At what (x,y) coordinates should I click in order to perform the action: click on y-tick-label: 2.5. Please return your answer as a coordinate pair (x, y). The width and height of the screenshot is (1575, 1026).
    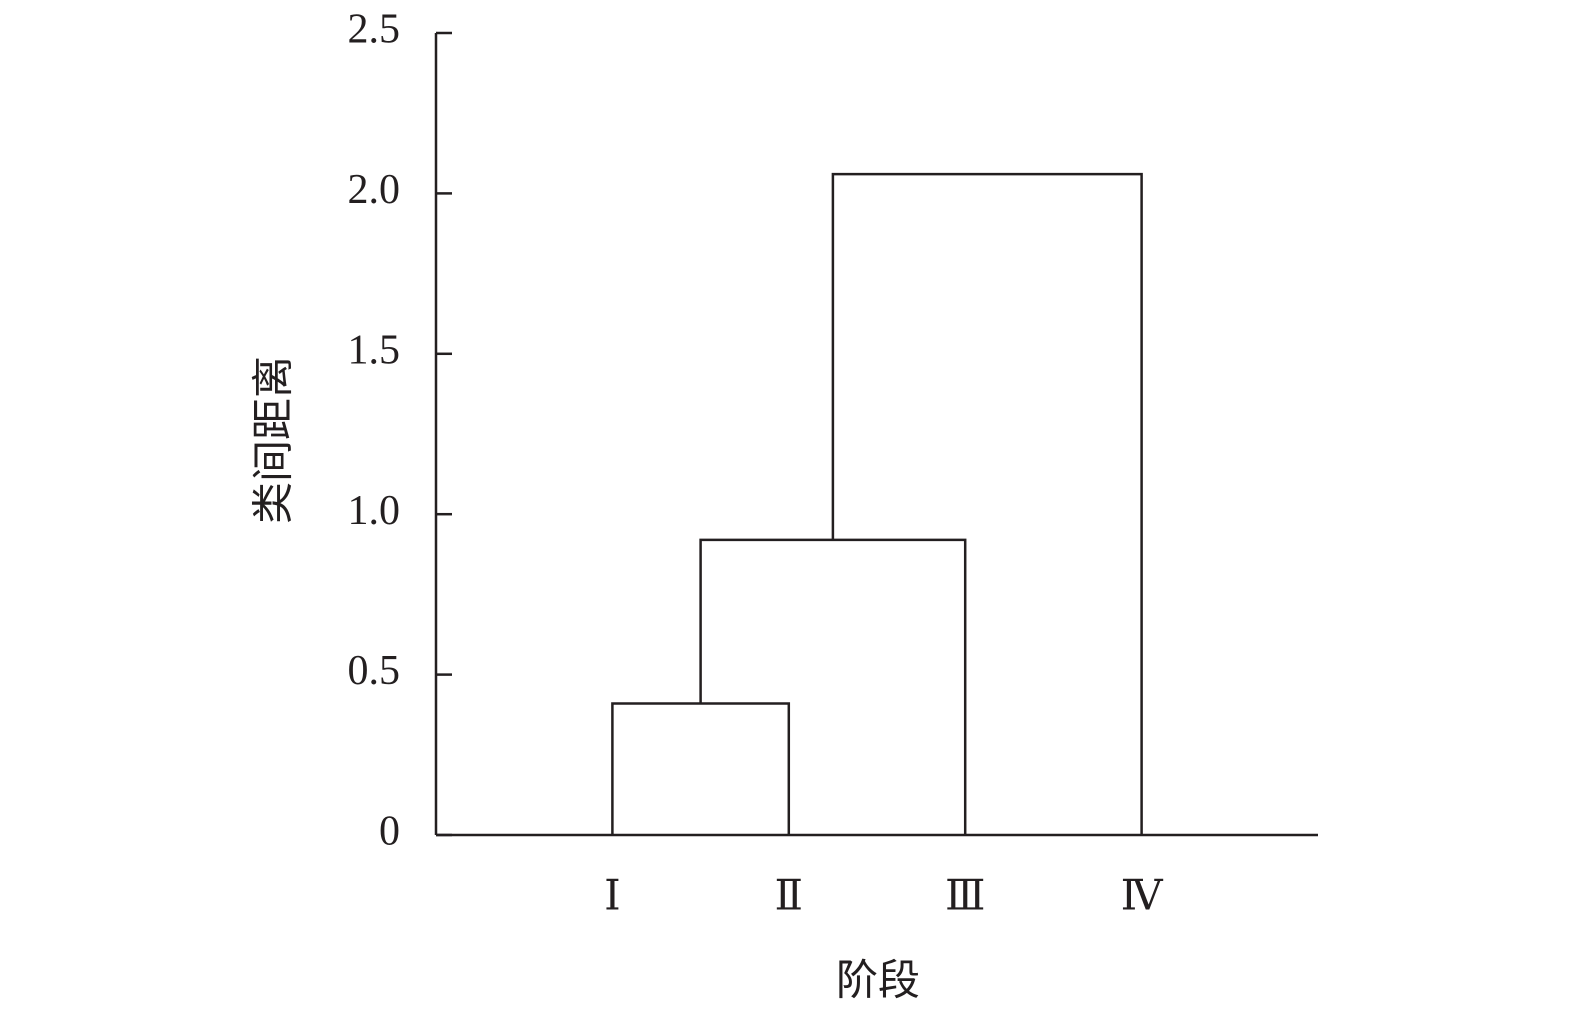
    Looking at the image, I should click on (374, 30).